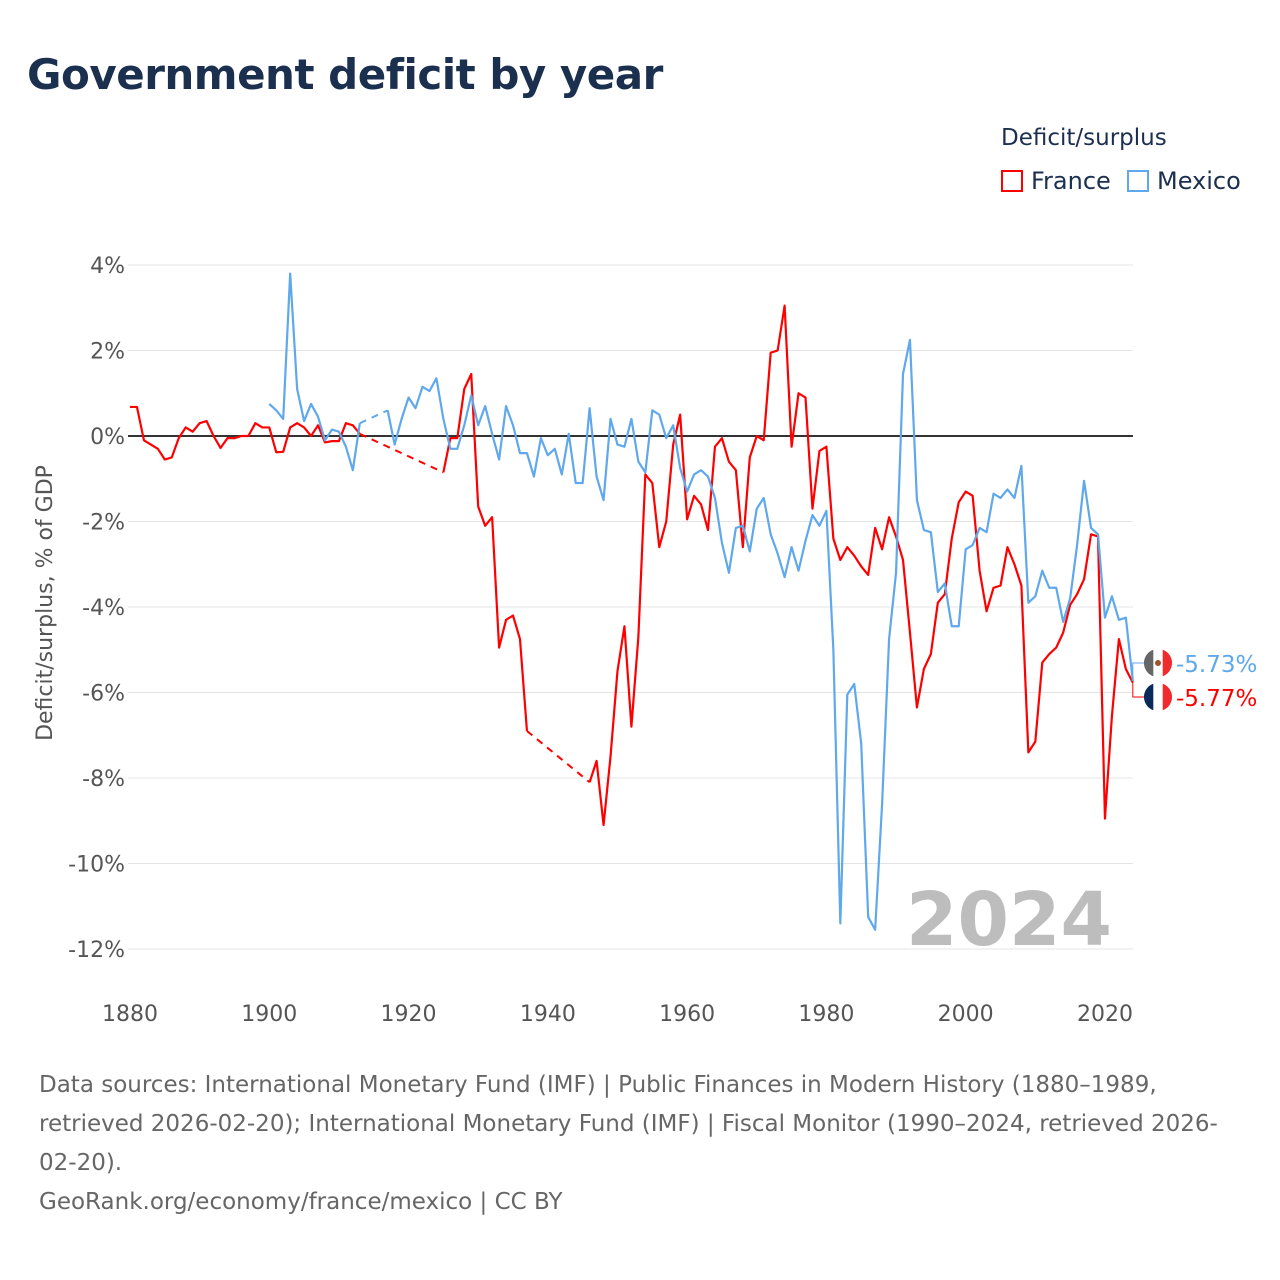  Describe the element at coordinates (1138, 690) in the screenshot. I see `end-leader-france` at that location.